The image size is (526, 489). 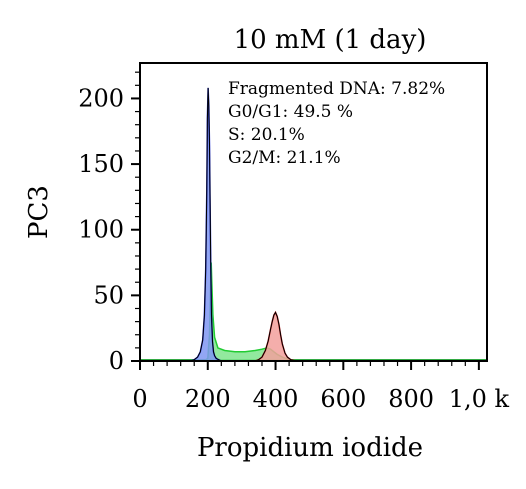 What do you see at coordinates (411, 399) in the screenshot?
I see `x-tick-label: 800` at bounding box center [411, 399].